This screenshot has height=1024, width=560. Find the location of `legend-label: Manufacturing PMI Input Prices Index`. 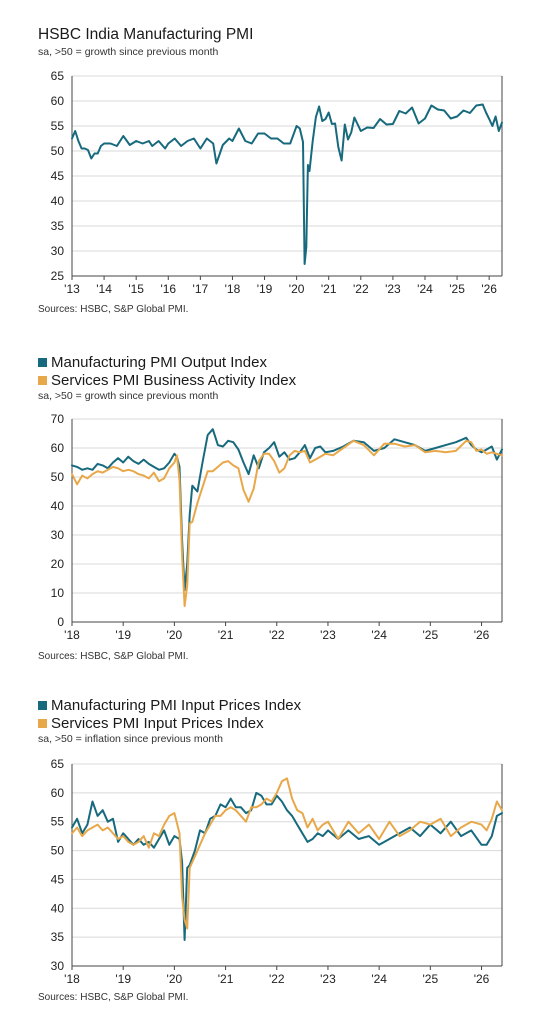

legend-label: Manufacturing PMI Input Prices Index is located at coordinates (176, 705).